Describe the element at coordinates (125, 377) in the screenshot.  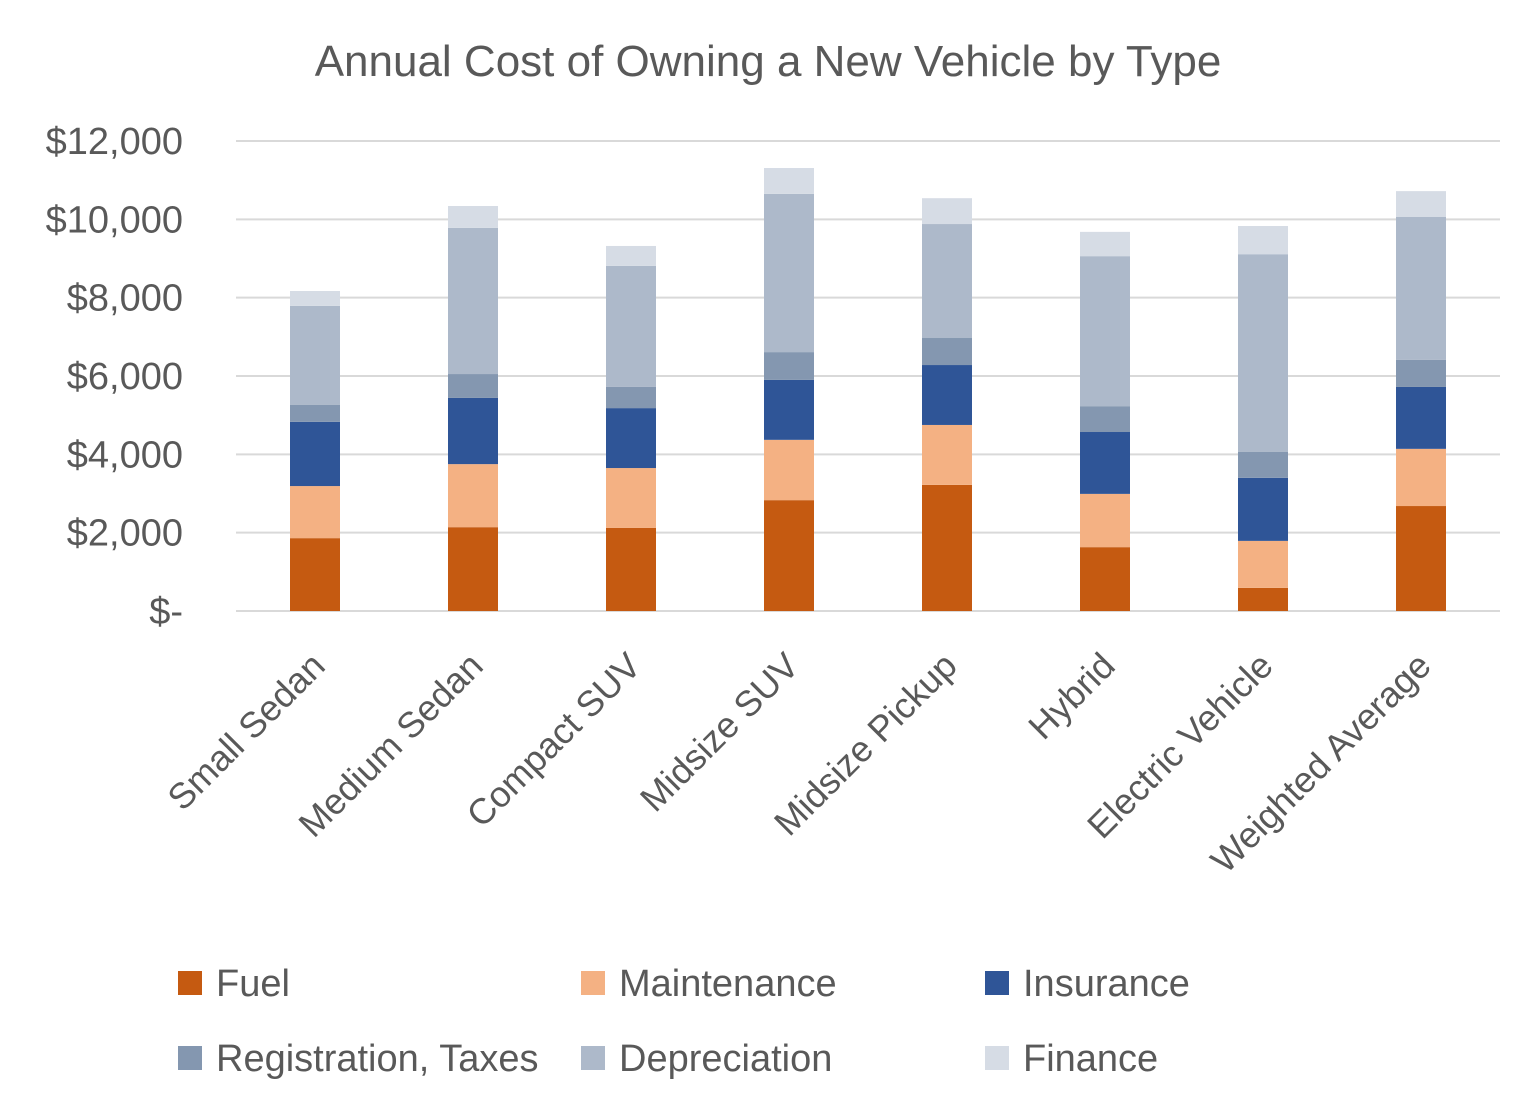
I see `y-tick-label: $6,000` at that location.